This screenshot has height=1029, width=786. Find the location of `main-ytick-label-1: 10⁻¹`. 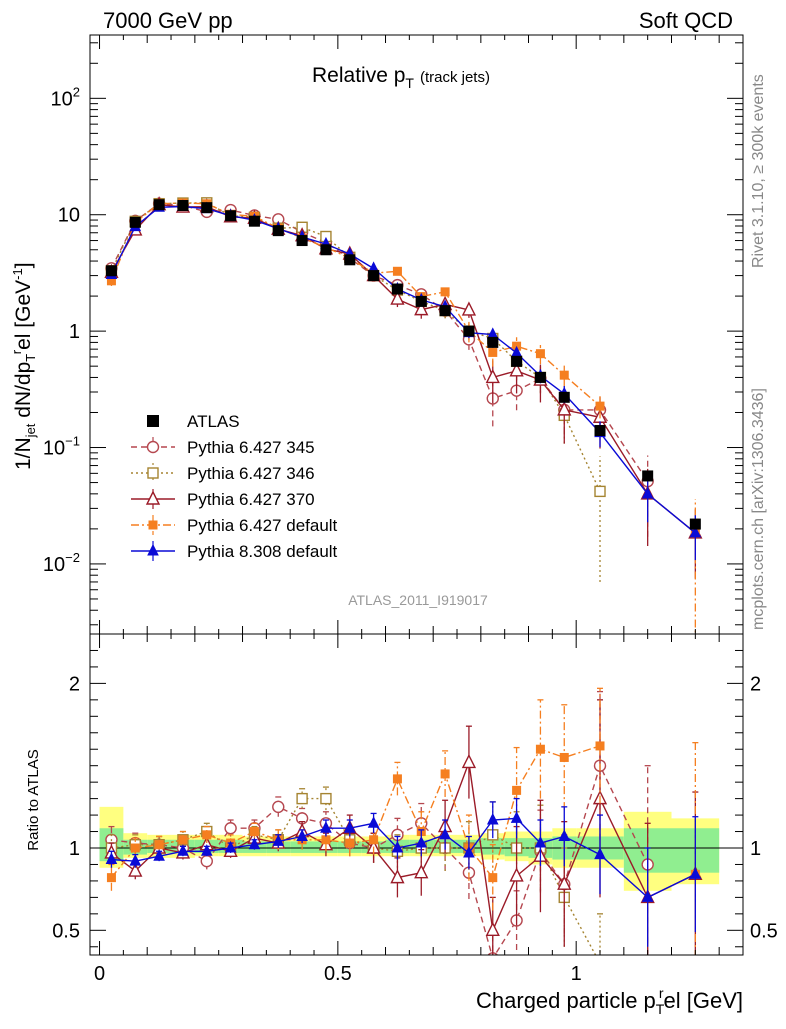

main-ytick-label-1: 10⁻¹ is located at coordinates (61, 447).